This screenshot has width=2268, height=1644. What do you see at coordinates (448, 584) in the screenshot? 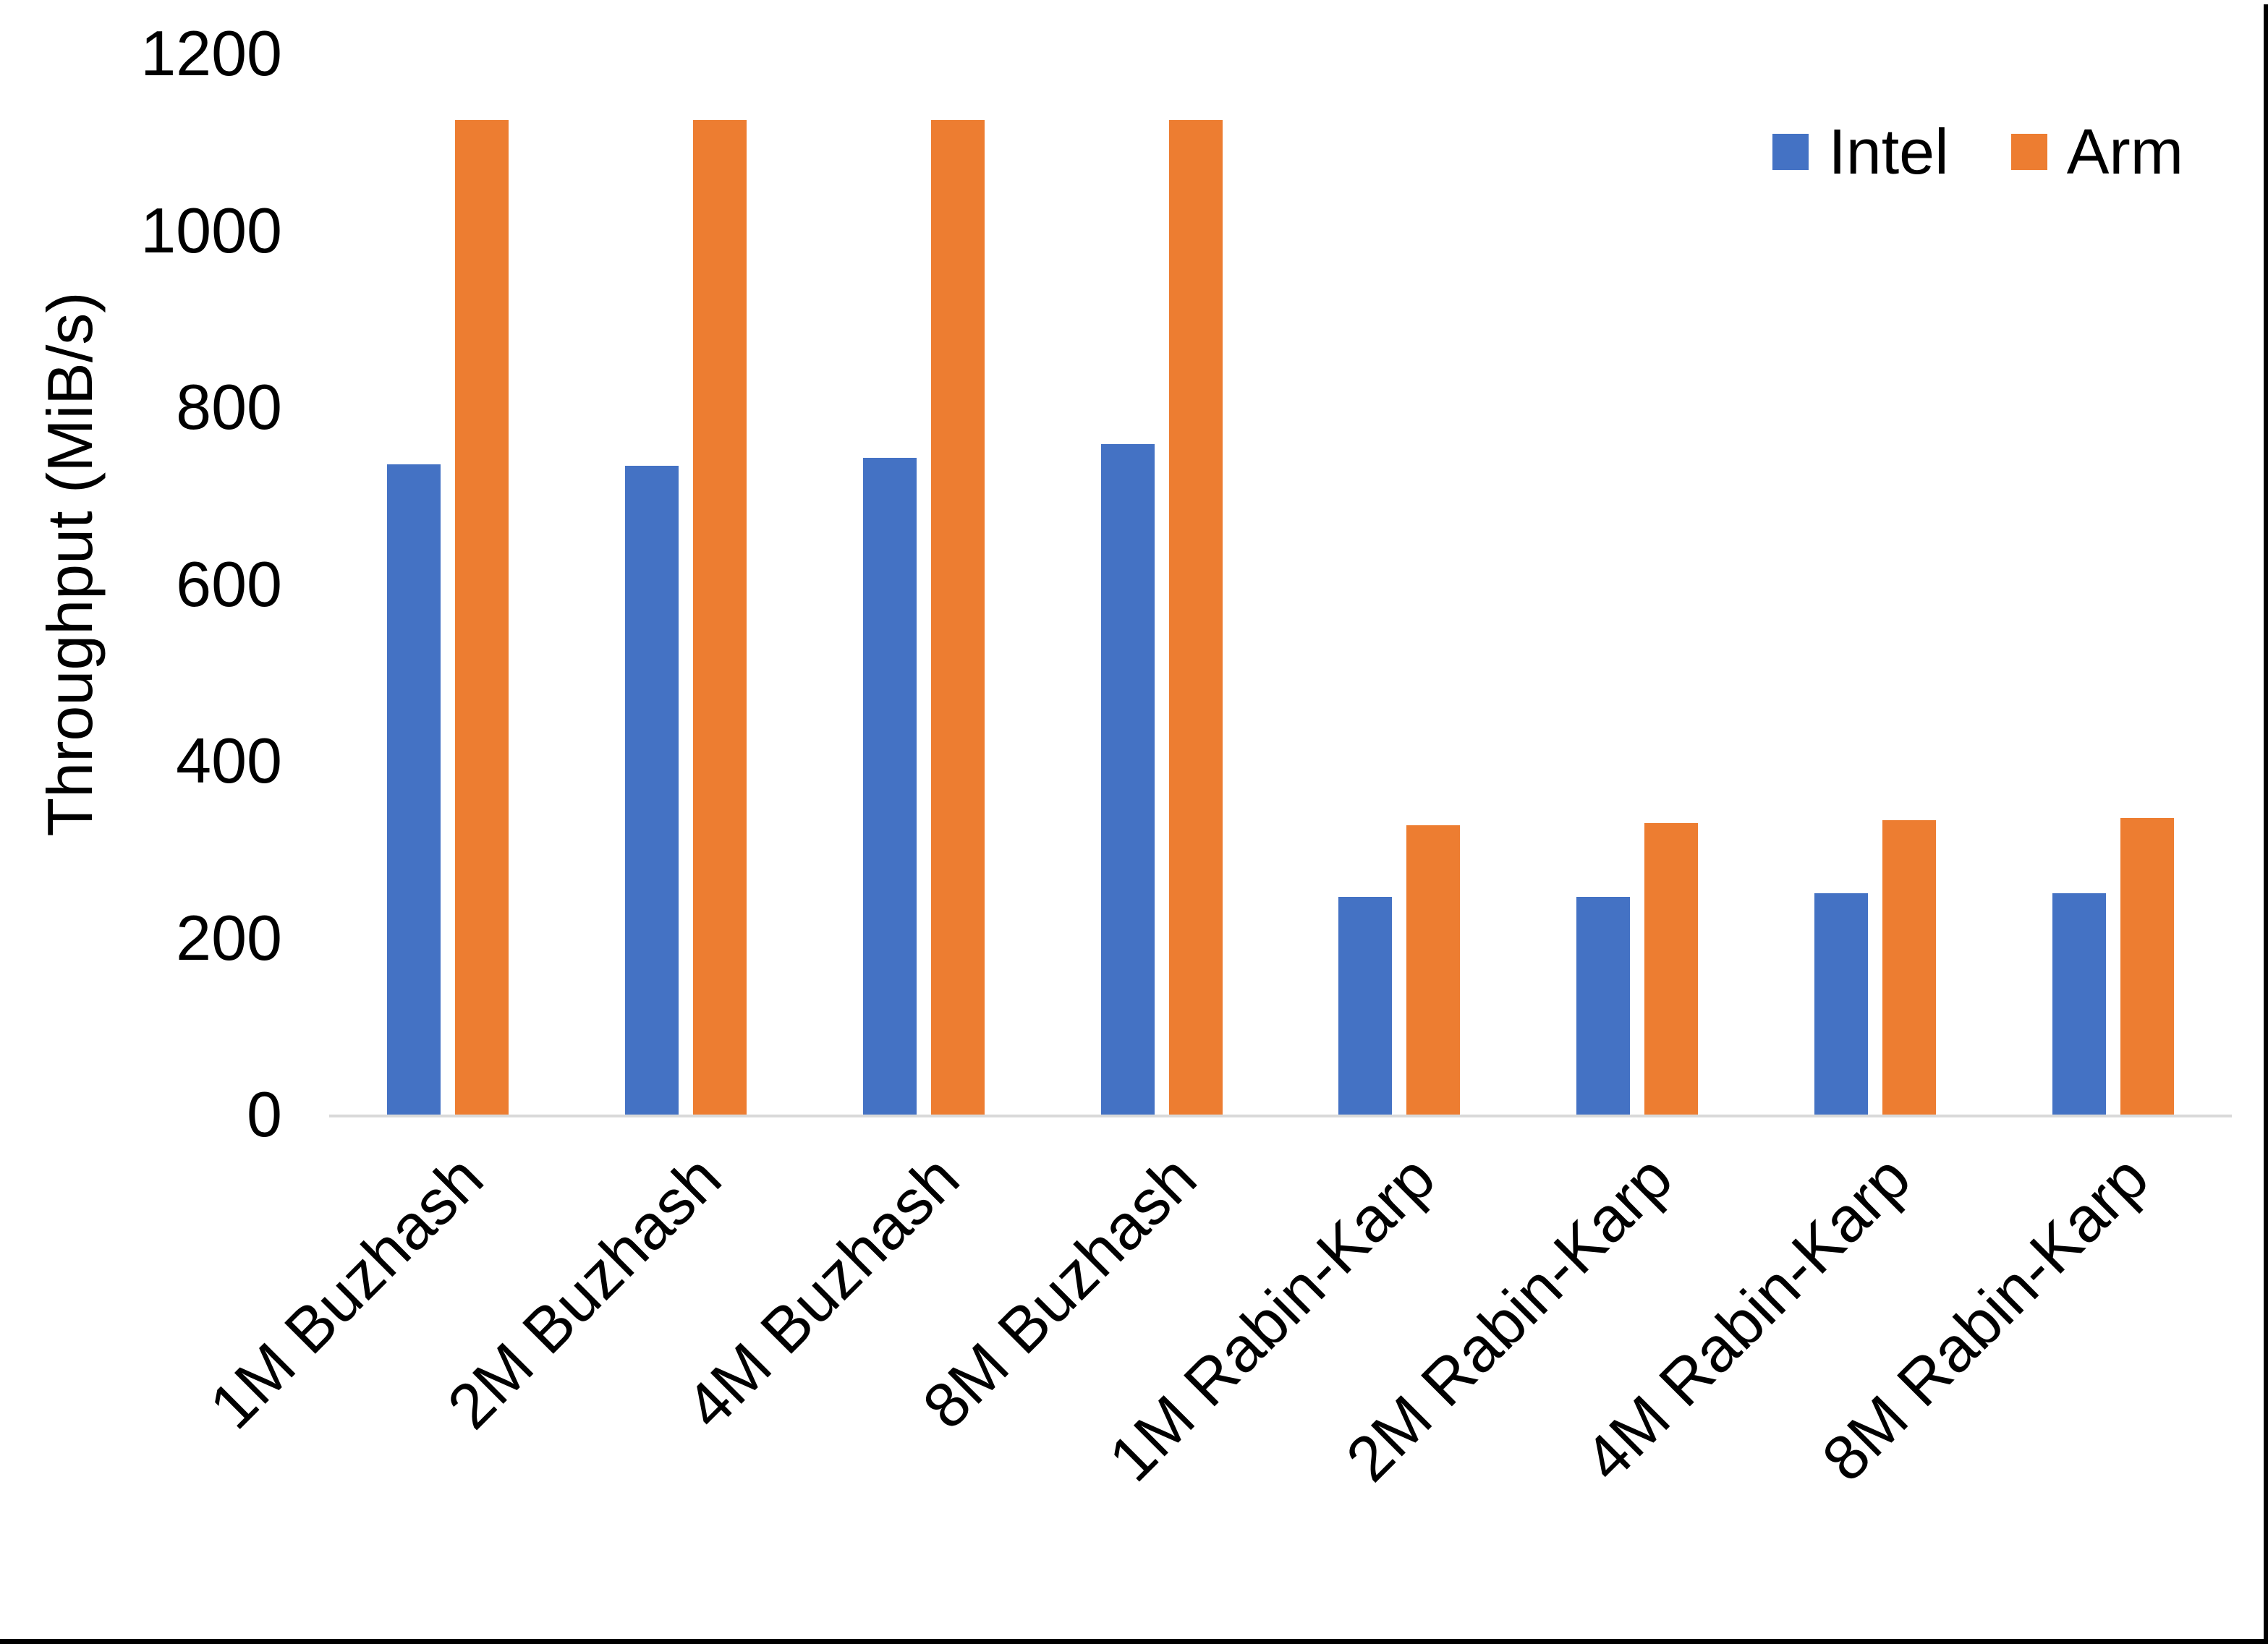
I see `bar-group-1m-buzhash` at bounding box center [448, 584].